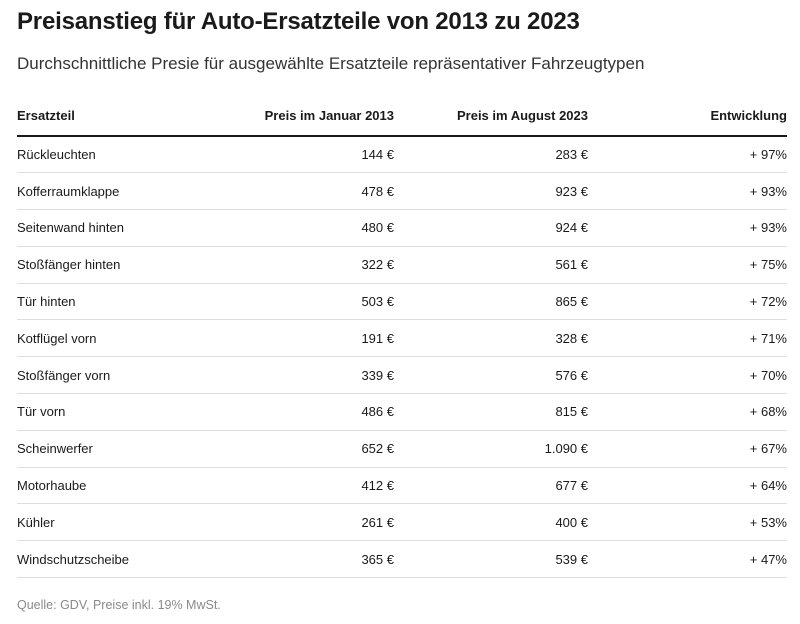  I want to click on cell-part: Kühler, so click(127, 522).